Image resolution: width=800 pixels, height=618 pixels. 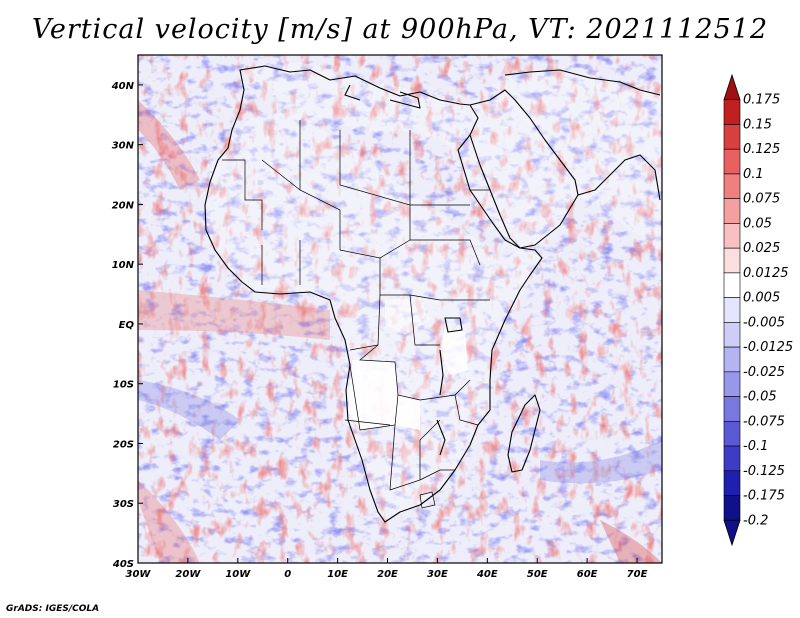 What do you see at coordinates (337, 574) in the screenshot?
I see `lon-tick-label: 10E` at bounding box center [337, 574].